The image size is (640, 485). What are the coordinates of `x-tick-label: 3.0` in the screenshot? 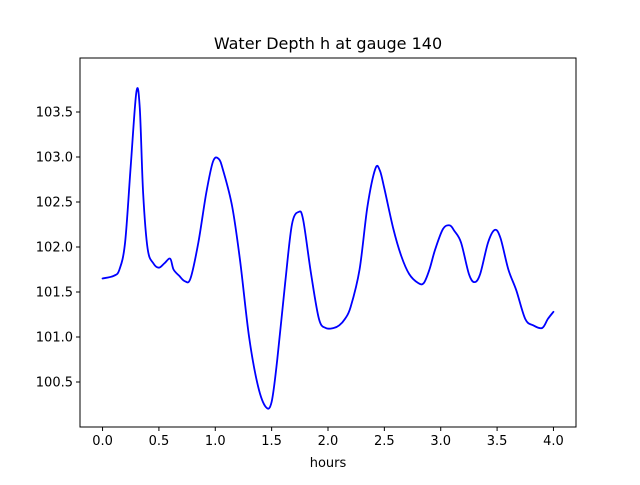 It's located at (440, 441).